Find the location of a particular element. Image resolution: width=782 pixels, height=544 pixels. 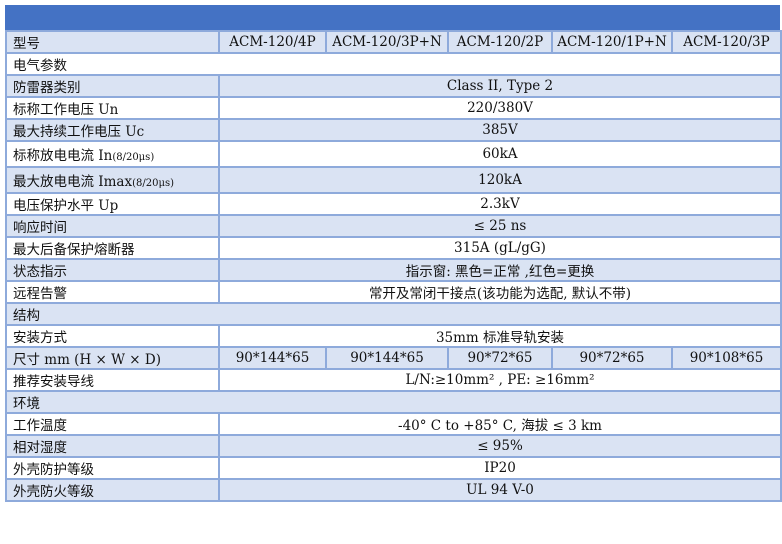

param-label: 安装方式 is located at coordinates (112, 336).